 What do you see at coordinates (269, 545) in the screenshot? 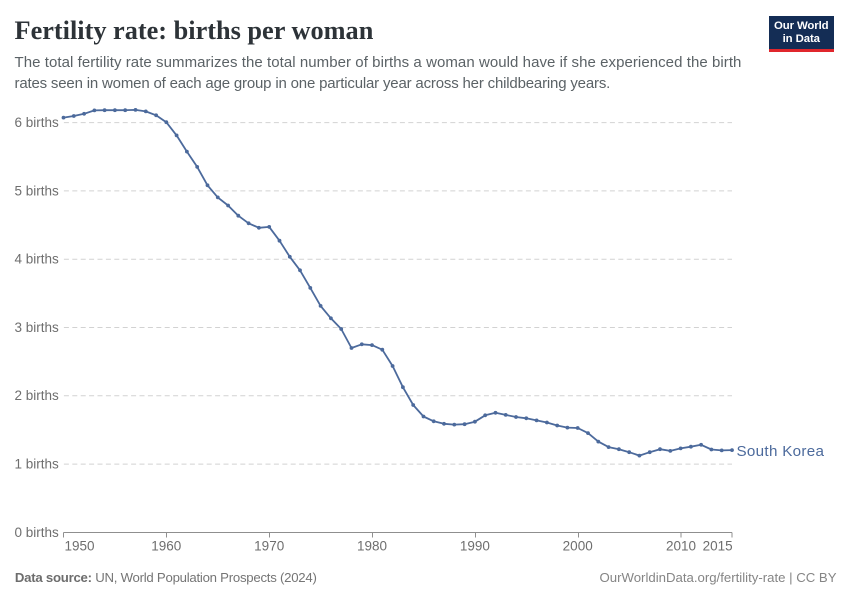
I see `svg-text: 1970` at bounding box center [269, 545].